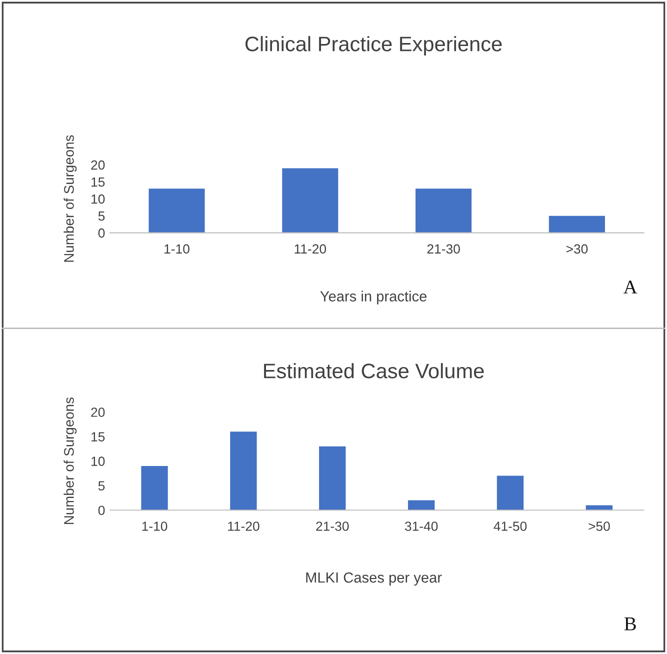 The height and width of the screenshot is (654, 667). Describe the element at coordinates (630, 624) in the screenshot. I see `text: B` at that location.